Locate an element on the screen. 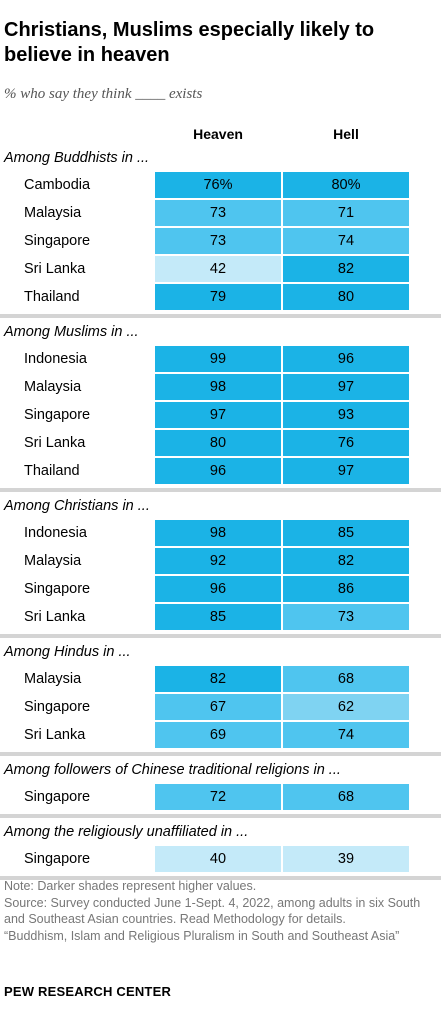 The image size is (441, 1024). hell-cell: 96 is located at coordinates (346, 359).